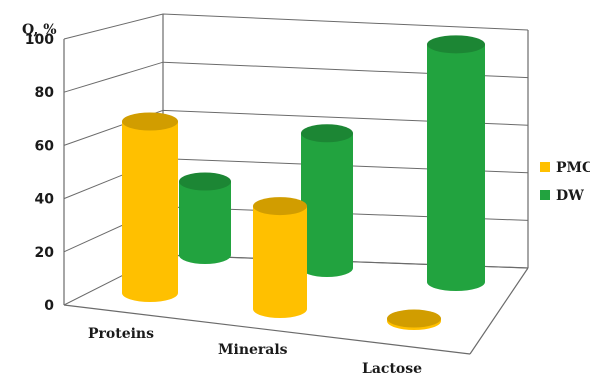 This screenshot has height=376, width=590. I want to click on y-tick-labels: 0 20 40 60 80 100, so click(39, 173).